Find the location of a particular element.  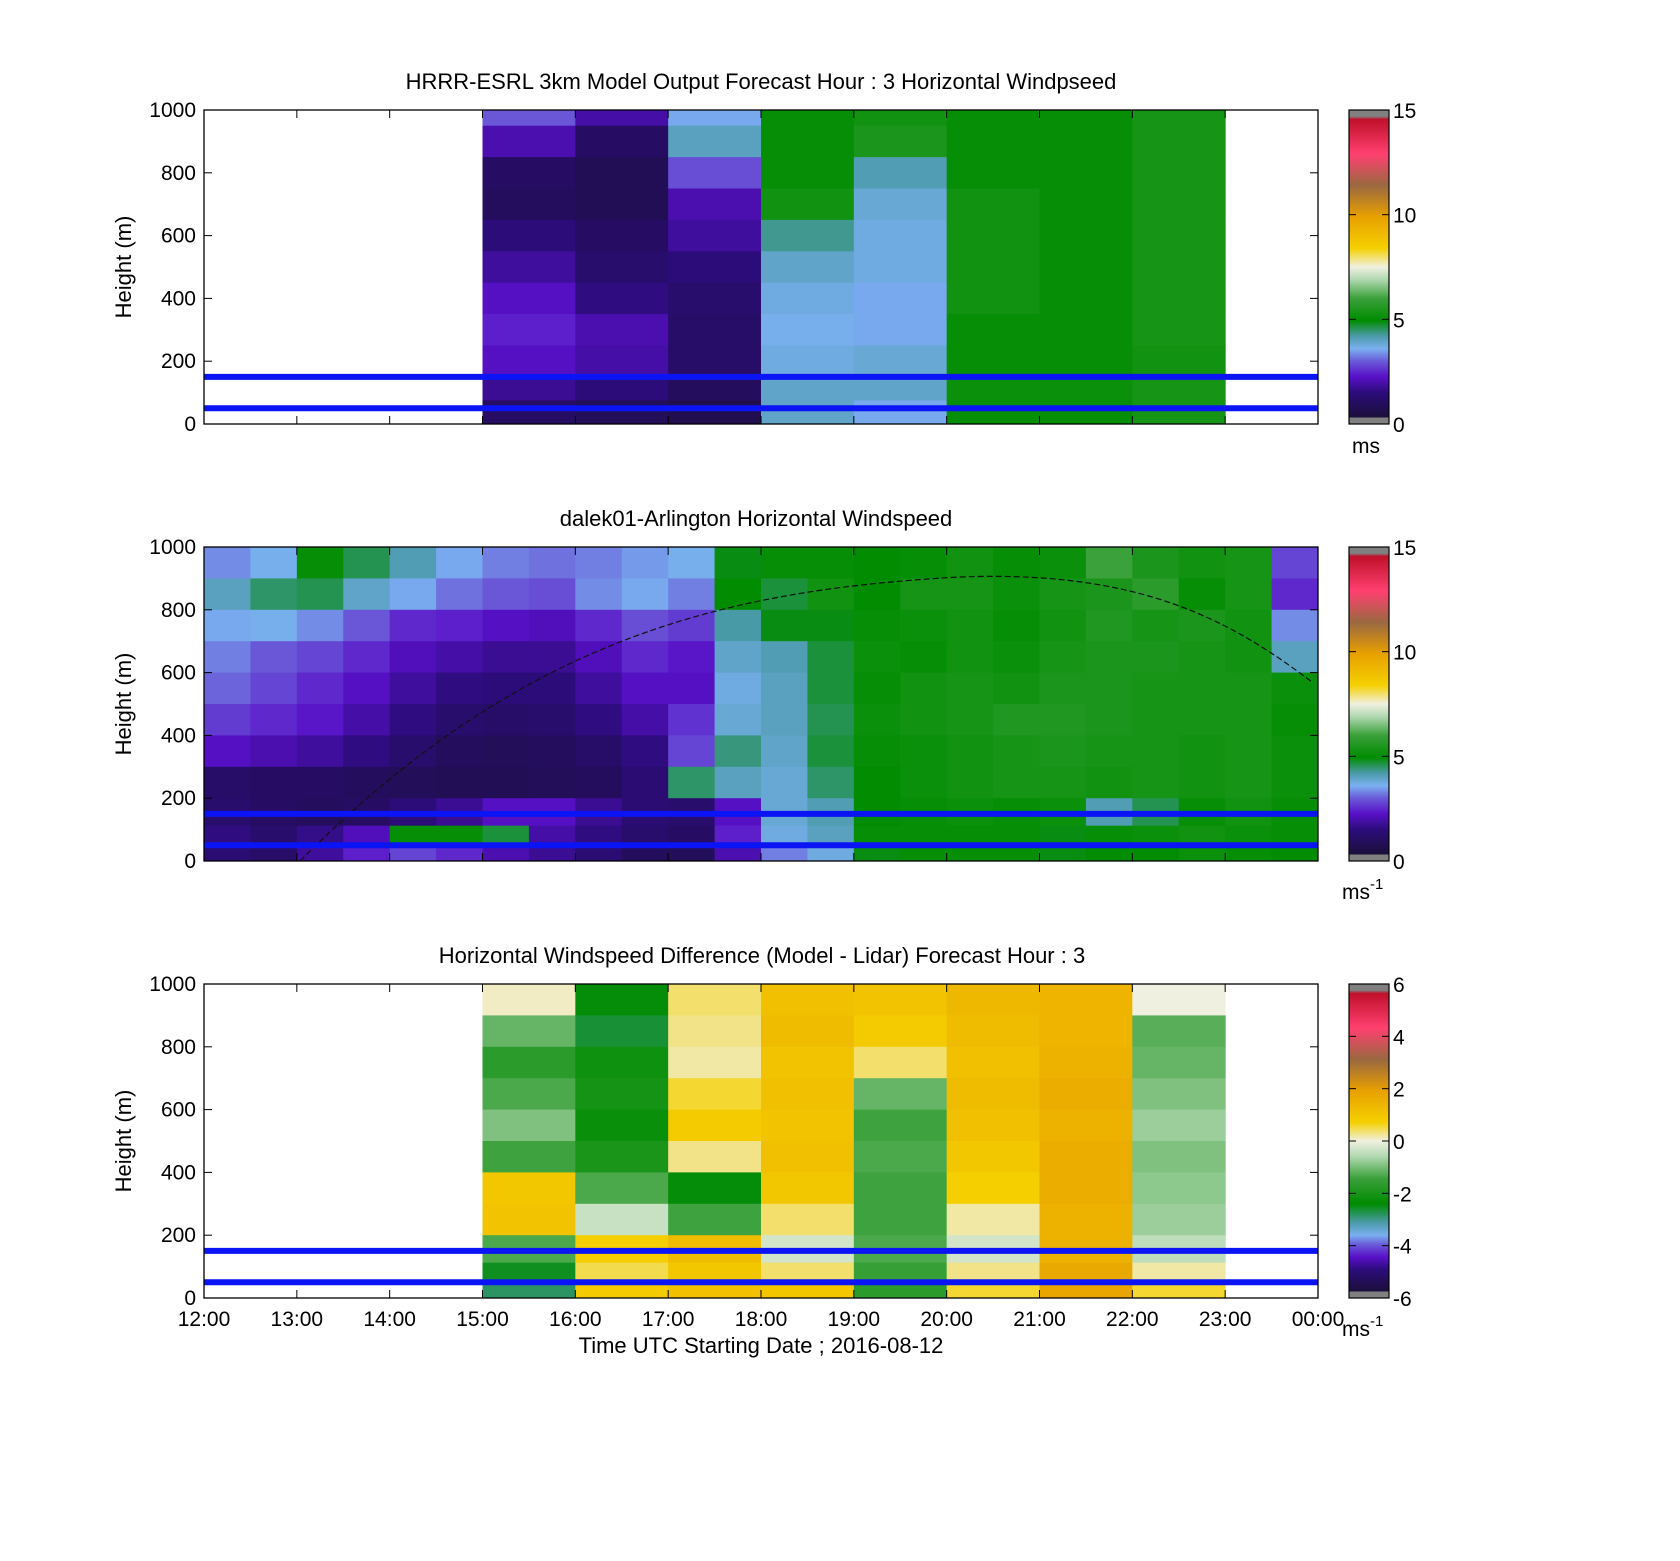

x-tick-label: 19:00 is located at coordinates (854, 1319).